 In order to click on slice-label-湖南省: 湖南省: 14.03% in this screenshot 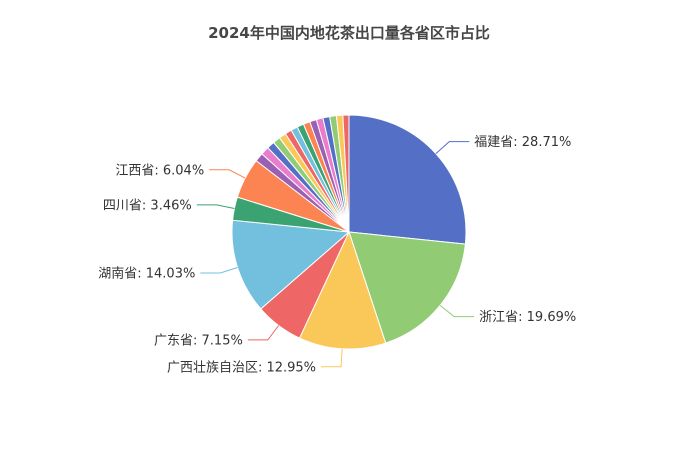, I will do `click(146, 273)`.